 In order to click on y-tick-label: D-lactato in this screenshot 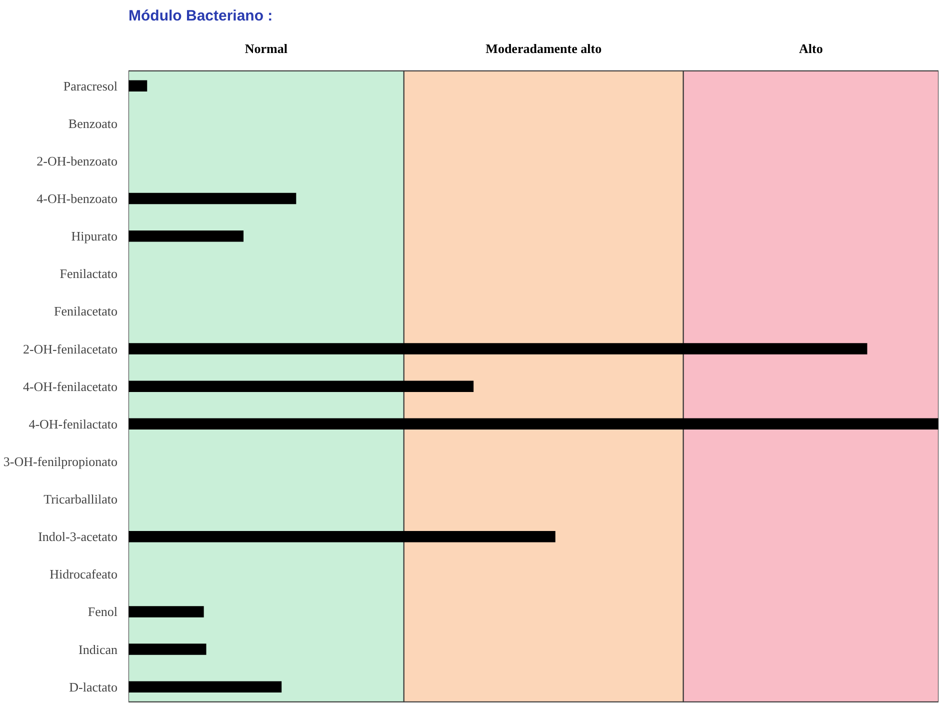, I will do `click(93, 686)`.